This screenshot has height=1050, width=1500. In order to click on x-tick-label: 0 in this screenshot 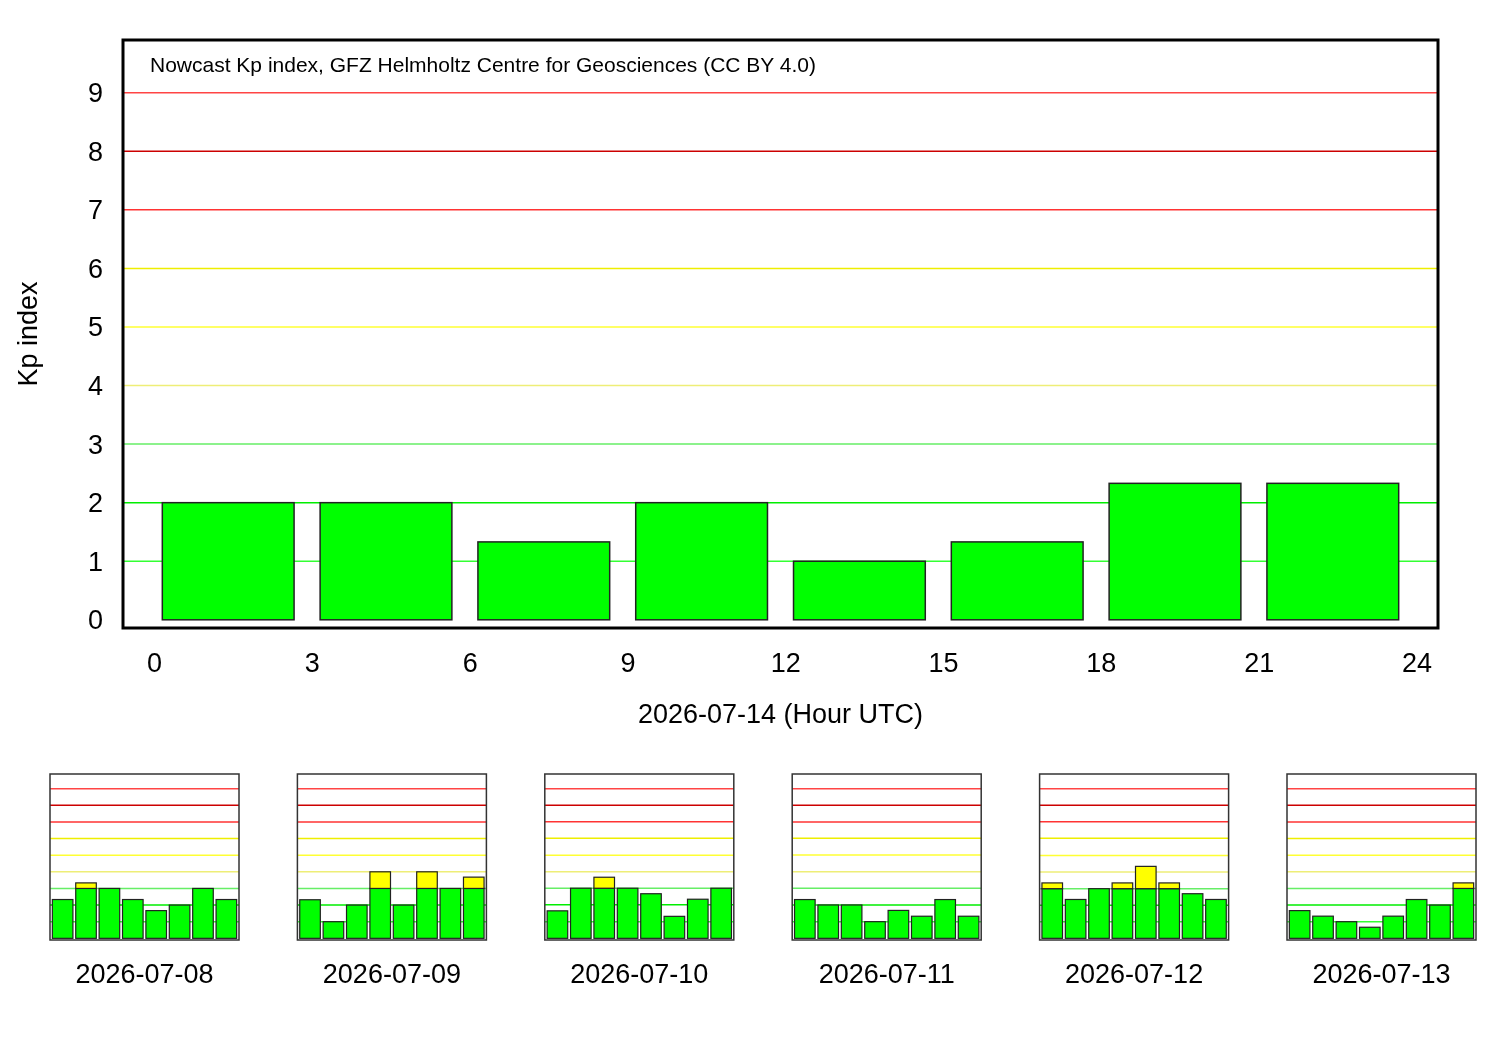, I will do `click(155, 663)`.